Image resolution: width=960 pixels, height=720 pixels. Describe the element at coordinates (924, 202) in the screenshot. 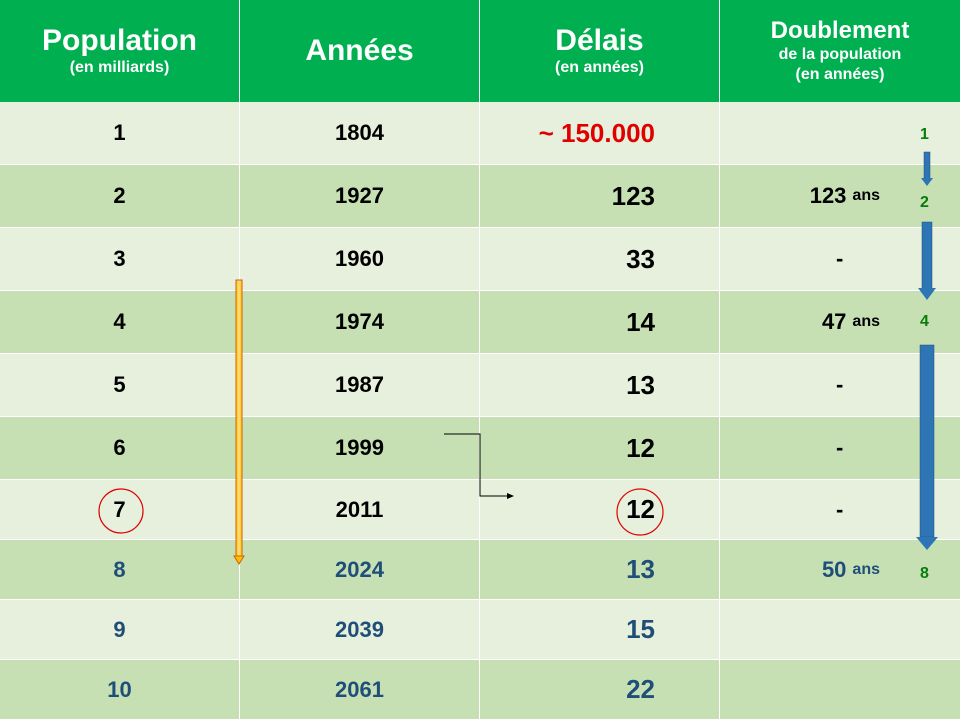

I see `doubling-marker-2: 2` at that location.